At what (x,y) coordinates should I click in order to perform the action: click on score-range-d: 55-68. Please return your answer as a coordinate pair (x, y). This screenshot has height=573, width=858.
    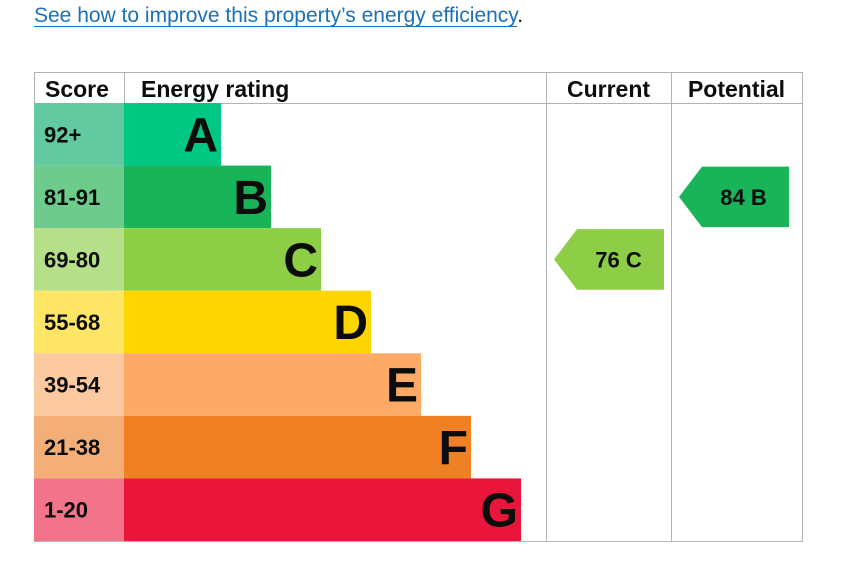
    Looking at the image, I should click on (72, 322).